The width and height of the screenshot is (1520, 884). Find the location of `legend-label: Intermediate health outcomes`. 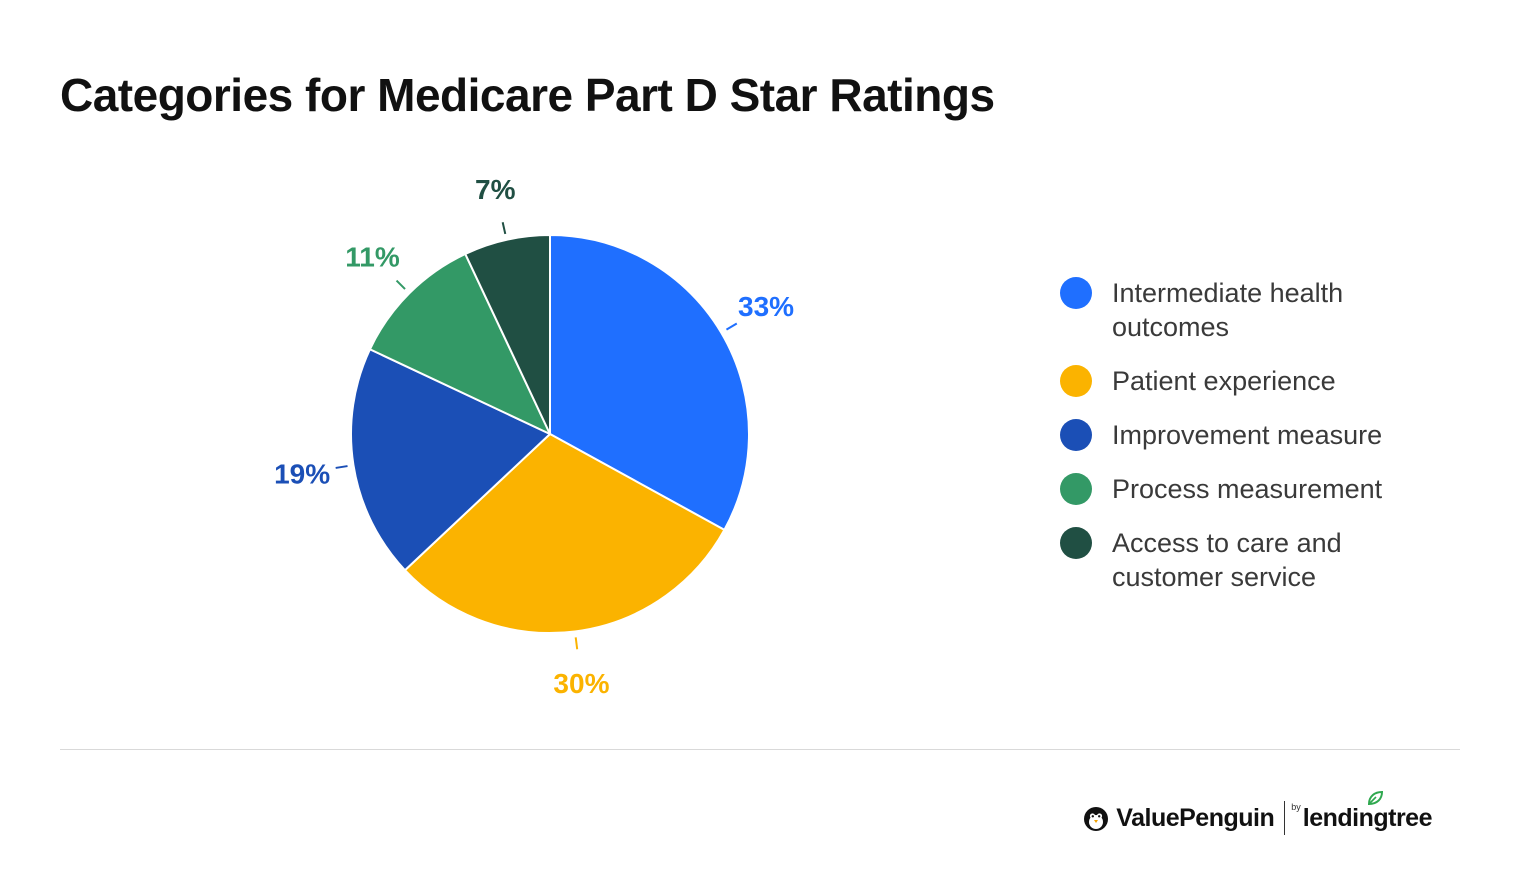

legend-label: Intermediate health outcomes is located at coordinates (1228, 310).